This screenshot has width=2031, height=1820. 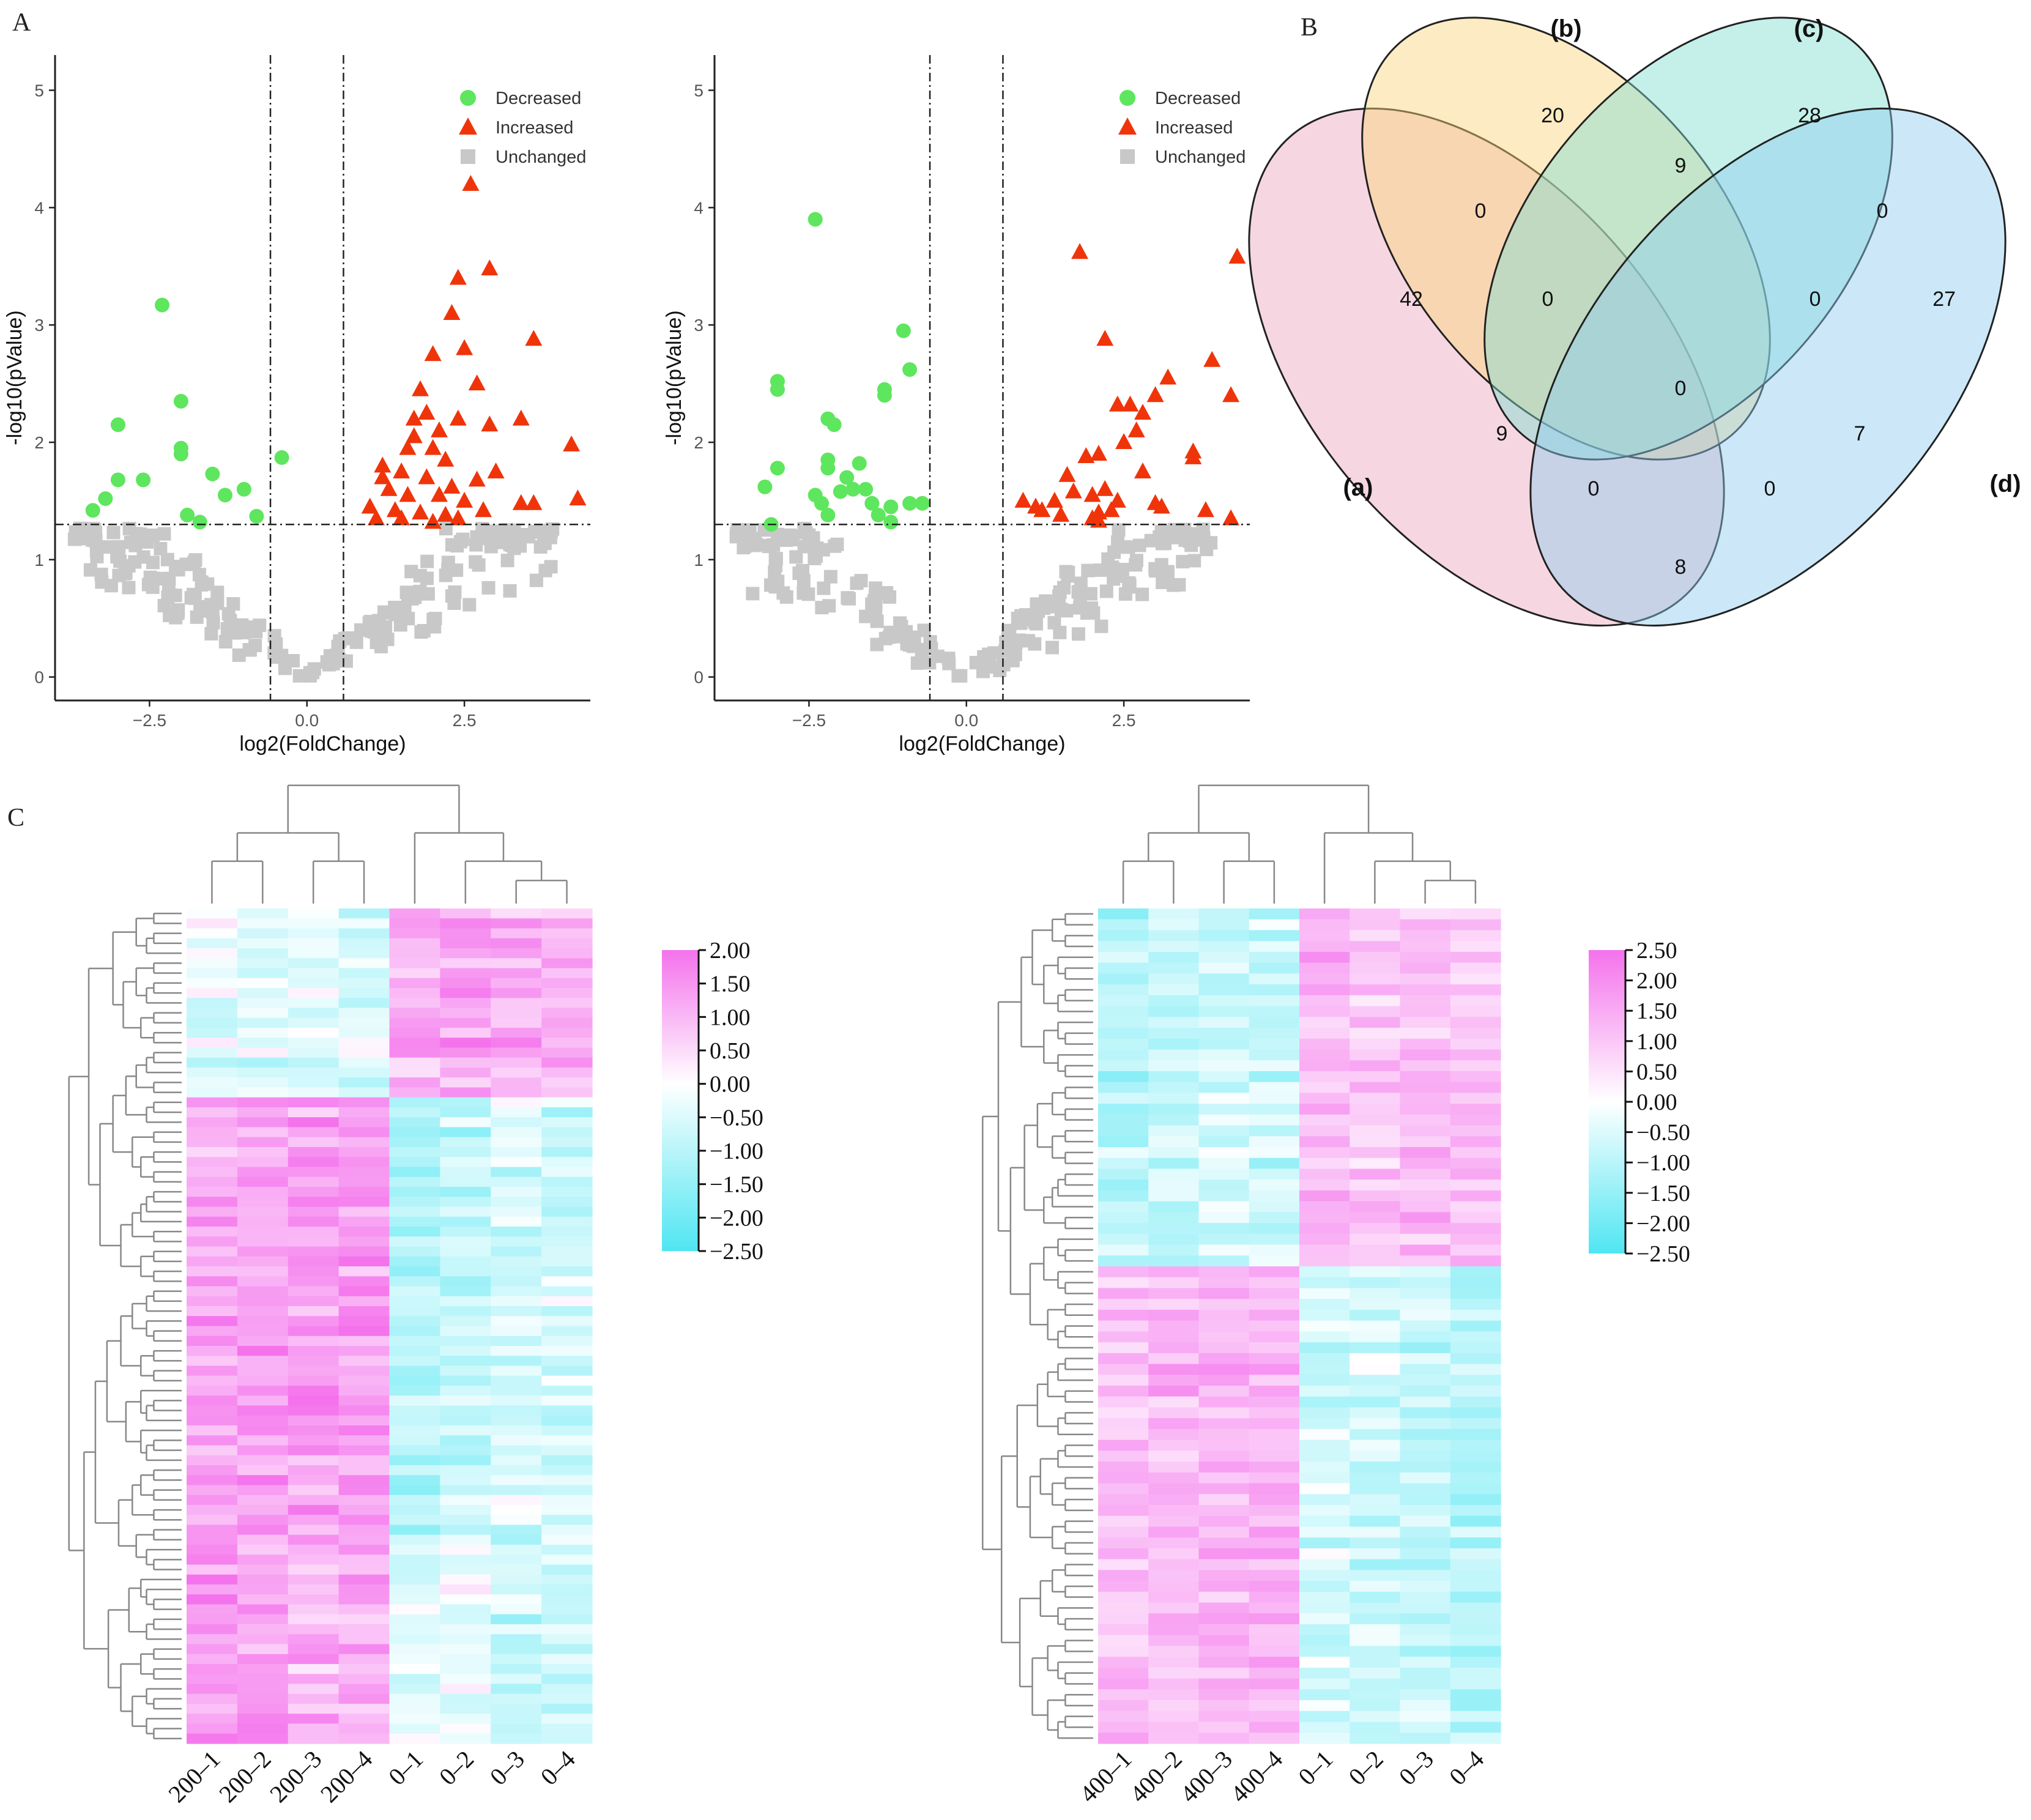 What do you see at coordinates (1299, 1326) in the screenshot?
I see `heatmap-2-cells` at bounding box center [1299, 1326].